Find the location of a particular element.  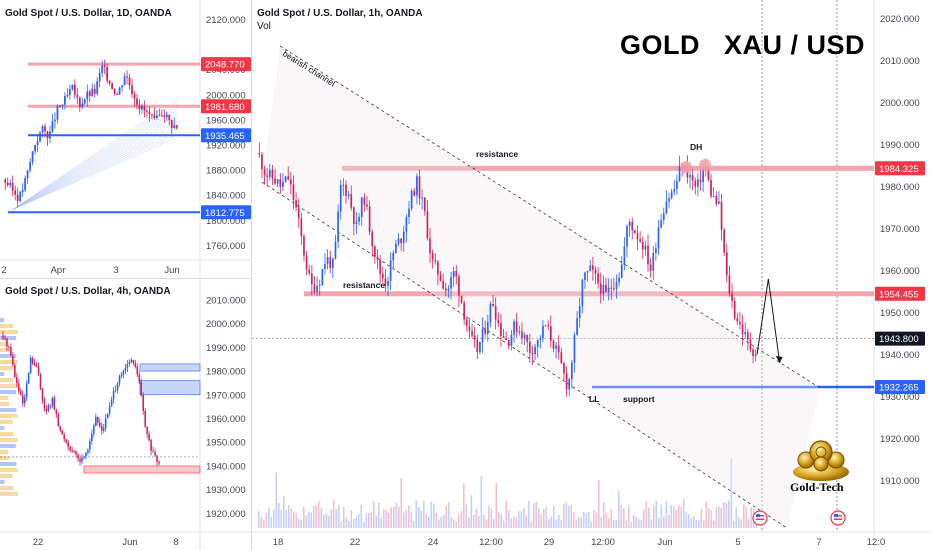

y-tick-label: 2000.000 is located at coordinates (900, 103).